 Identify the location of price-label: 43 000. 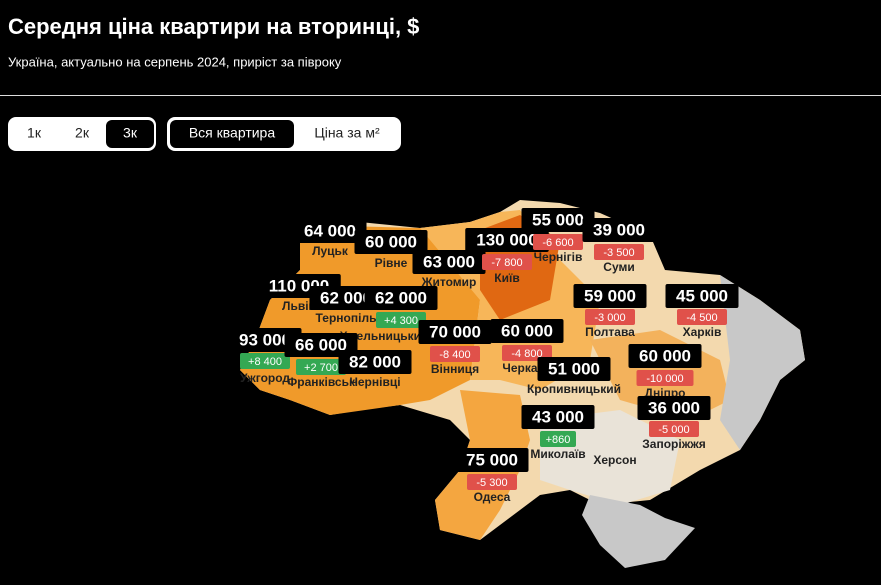
(558, 416).